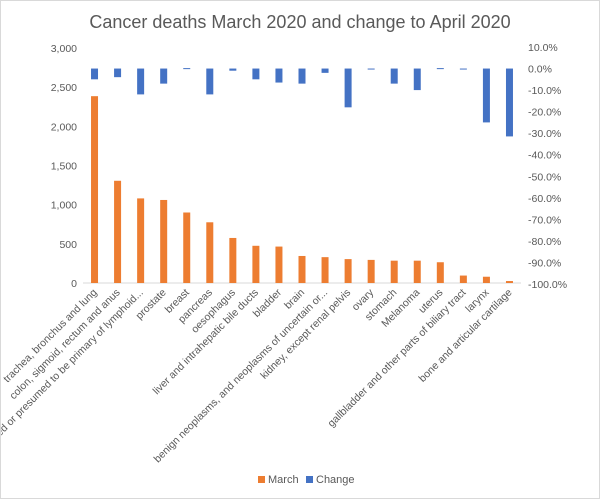  What do you see at coordinates (544, 199) in the screenshot?
I see `y-secondary-tick-label: -60.0%` at bounding box center [544, 199].